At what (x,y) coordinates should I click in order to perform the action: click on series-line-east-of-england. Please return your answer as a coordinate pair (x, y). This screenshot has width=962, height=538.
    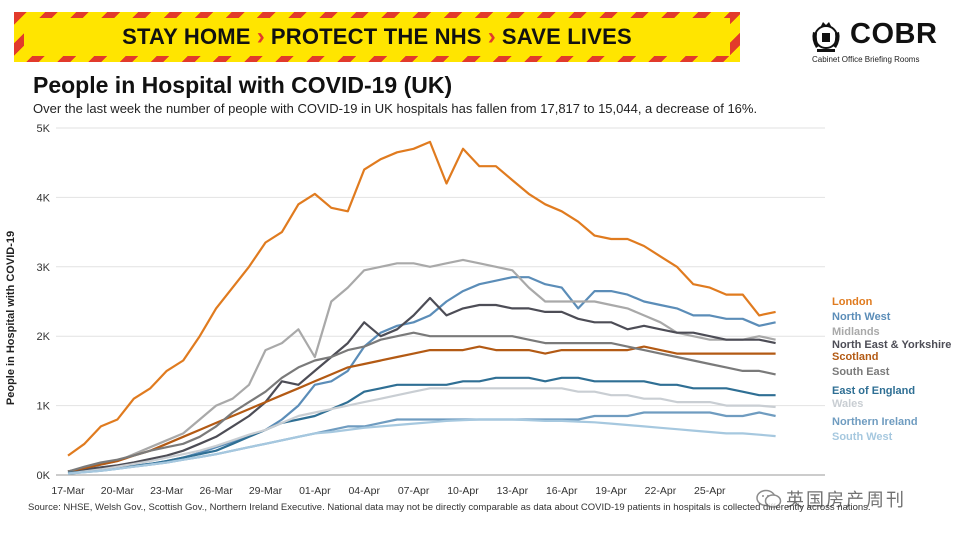
    Looking at the image, I should click on (421, 425).